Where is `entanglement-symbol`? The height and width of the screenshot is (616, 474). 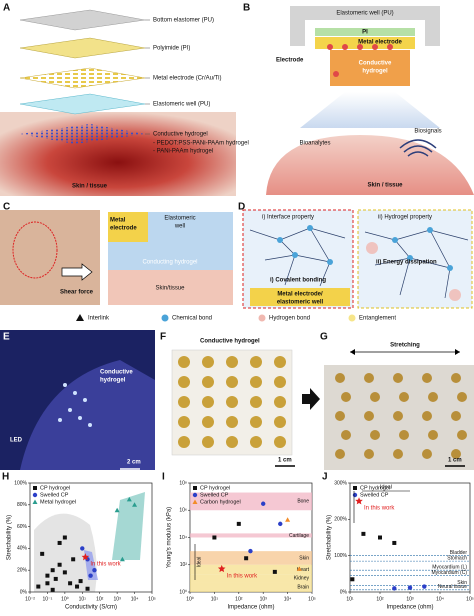
entanglement-symbol is located at coordinates (352, 318).